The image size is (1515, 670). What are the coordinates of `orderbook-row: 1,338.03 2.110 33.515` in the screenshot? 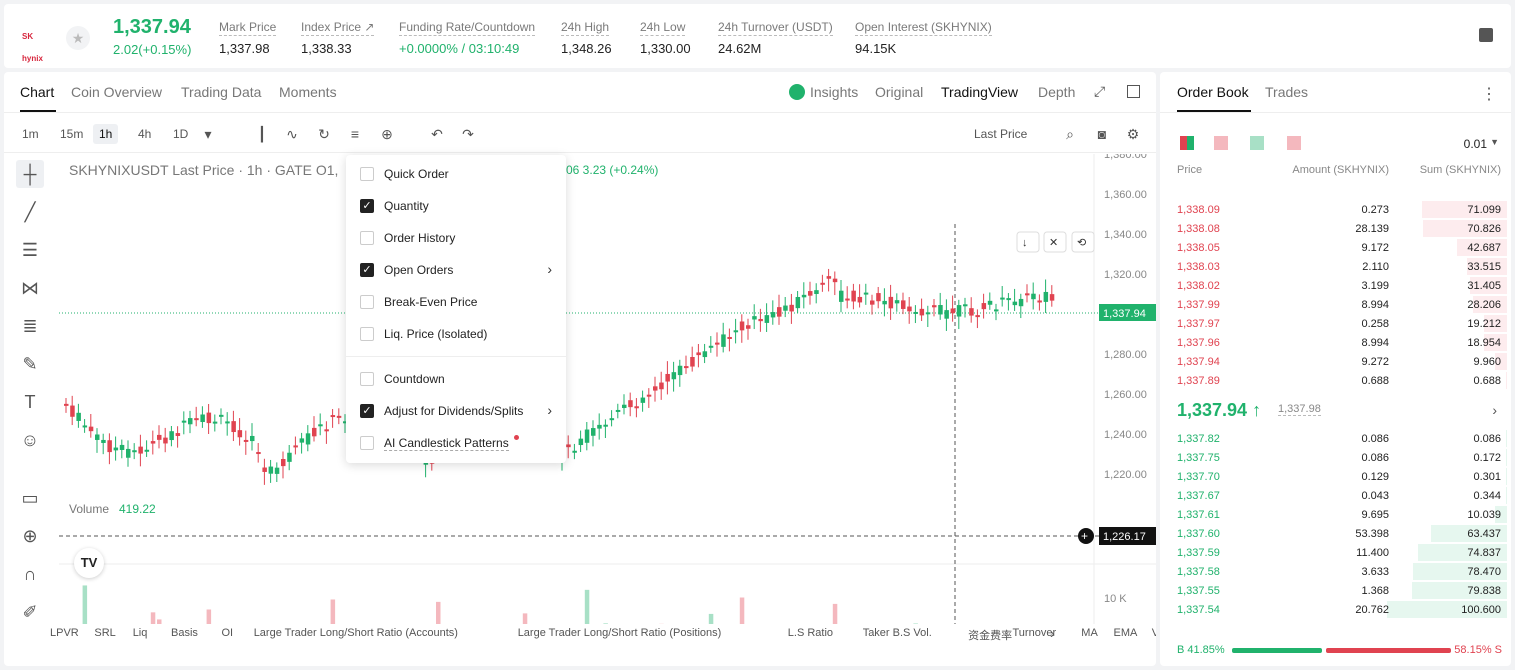 It's located at (1335, 266).